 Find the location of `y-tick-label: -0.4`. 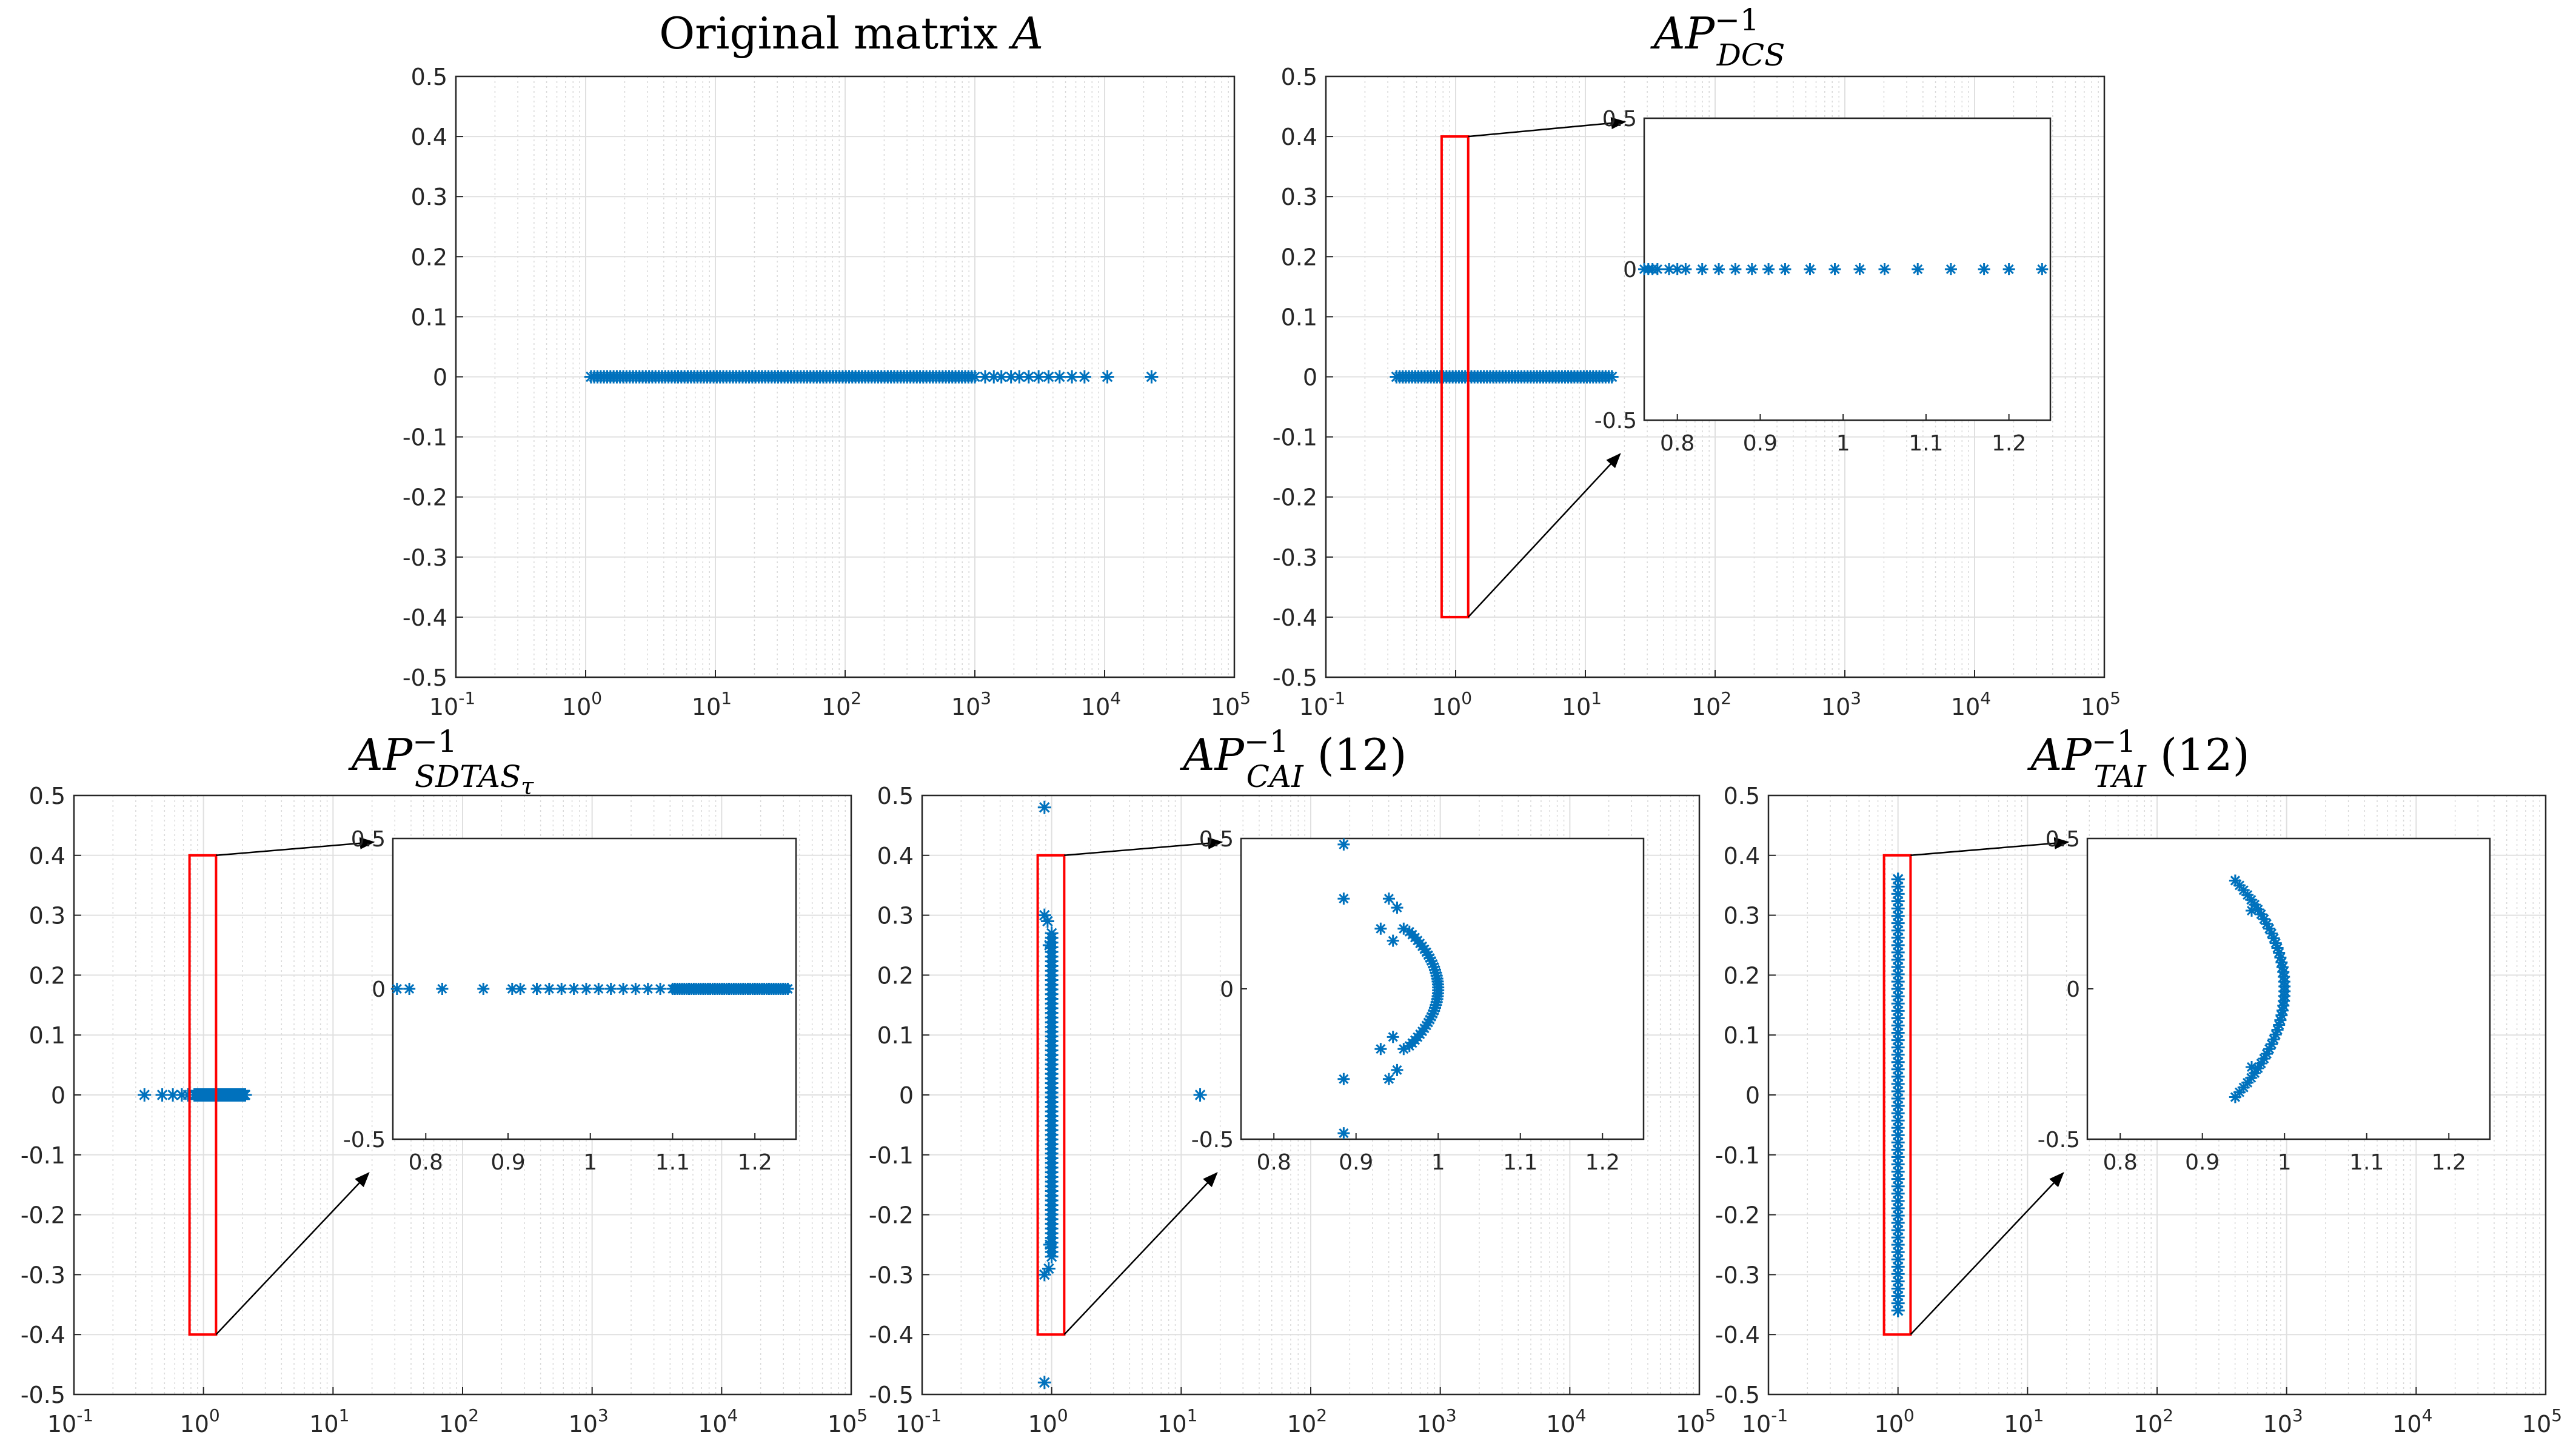

y-tick-label: -0.4 is located at coordinates (425, 617).